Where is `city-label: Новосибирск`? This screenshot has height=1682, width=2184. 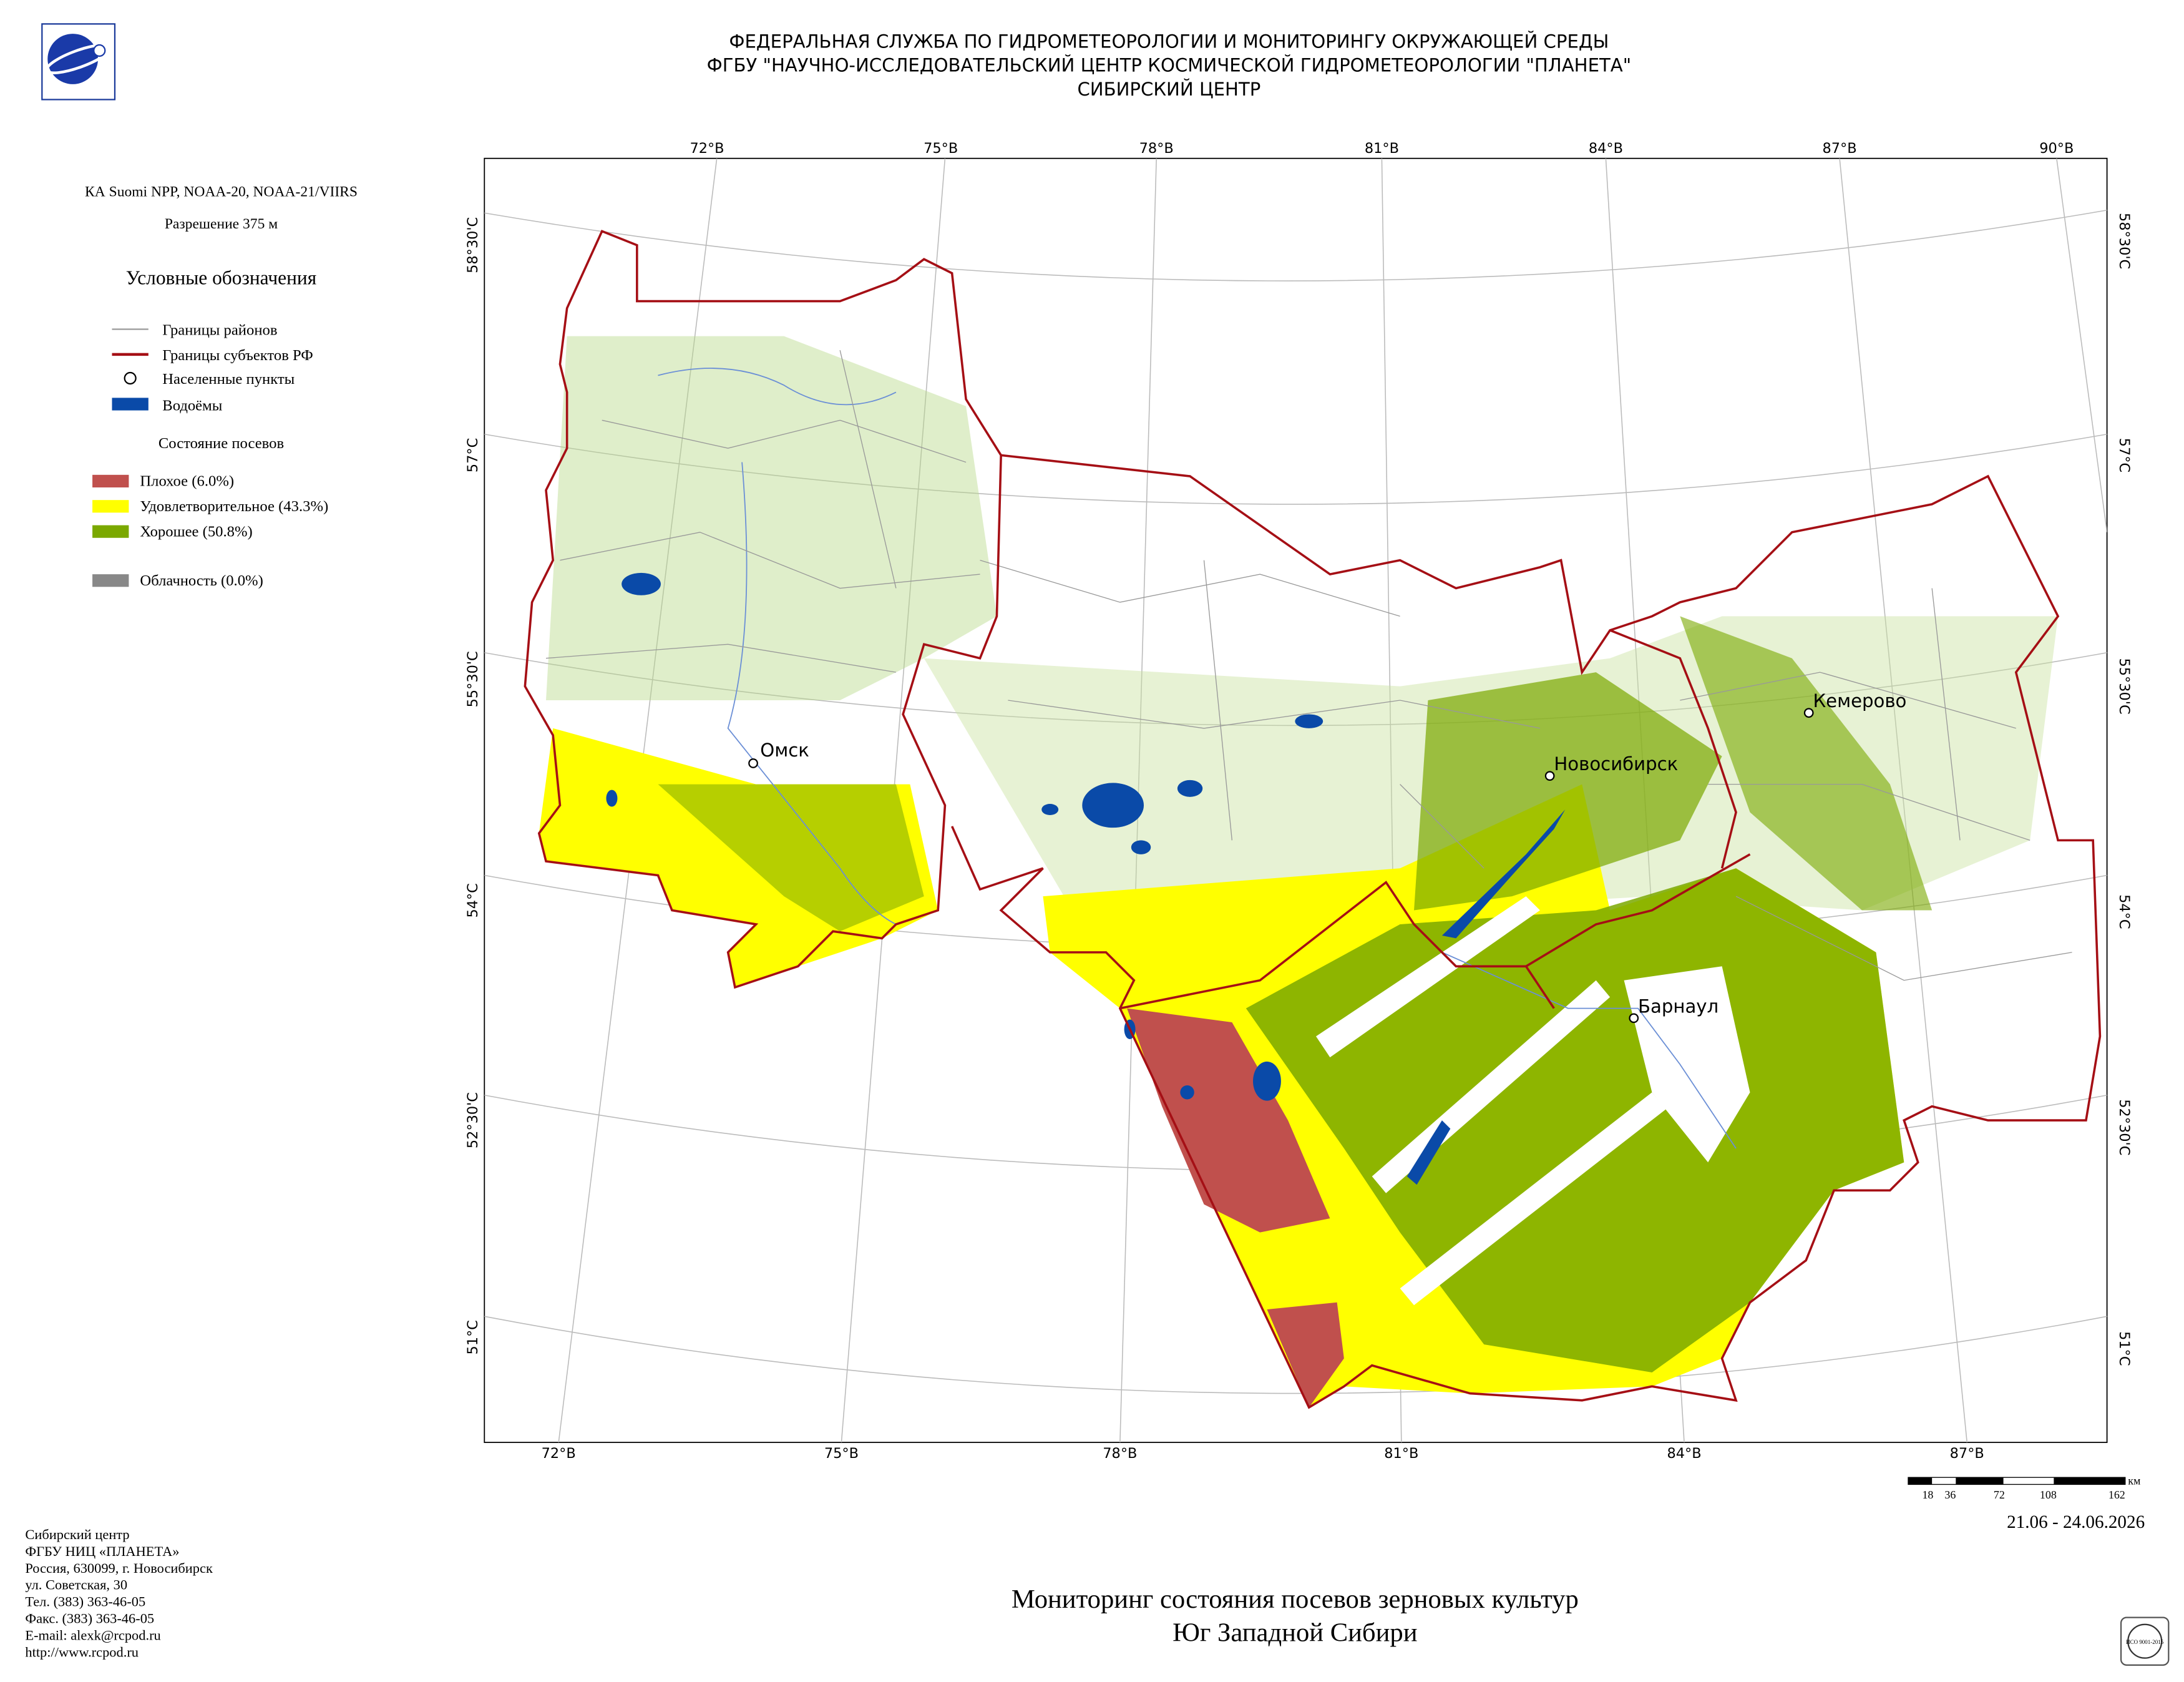
city-label: Новосибирск is located at coordinates (1616, 764).